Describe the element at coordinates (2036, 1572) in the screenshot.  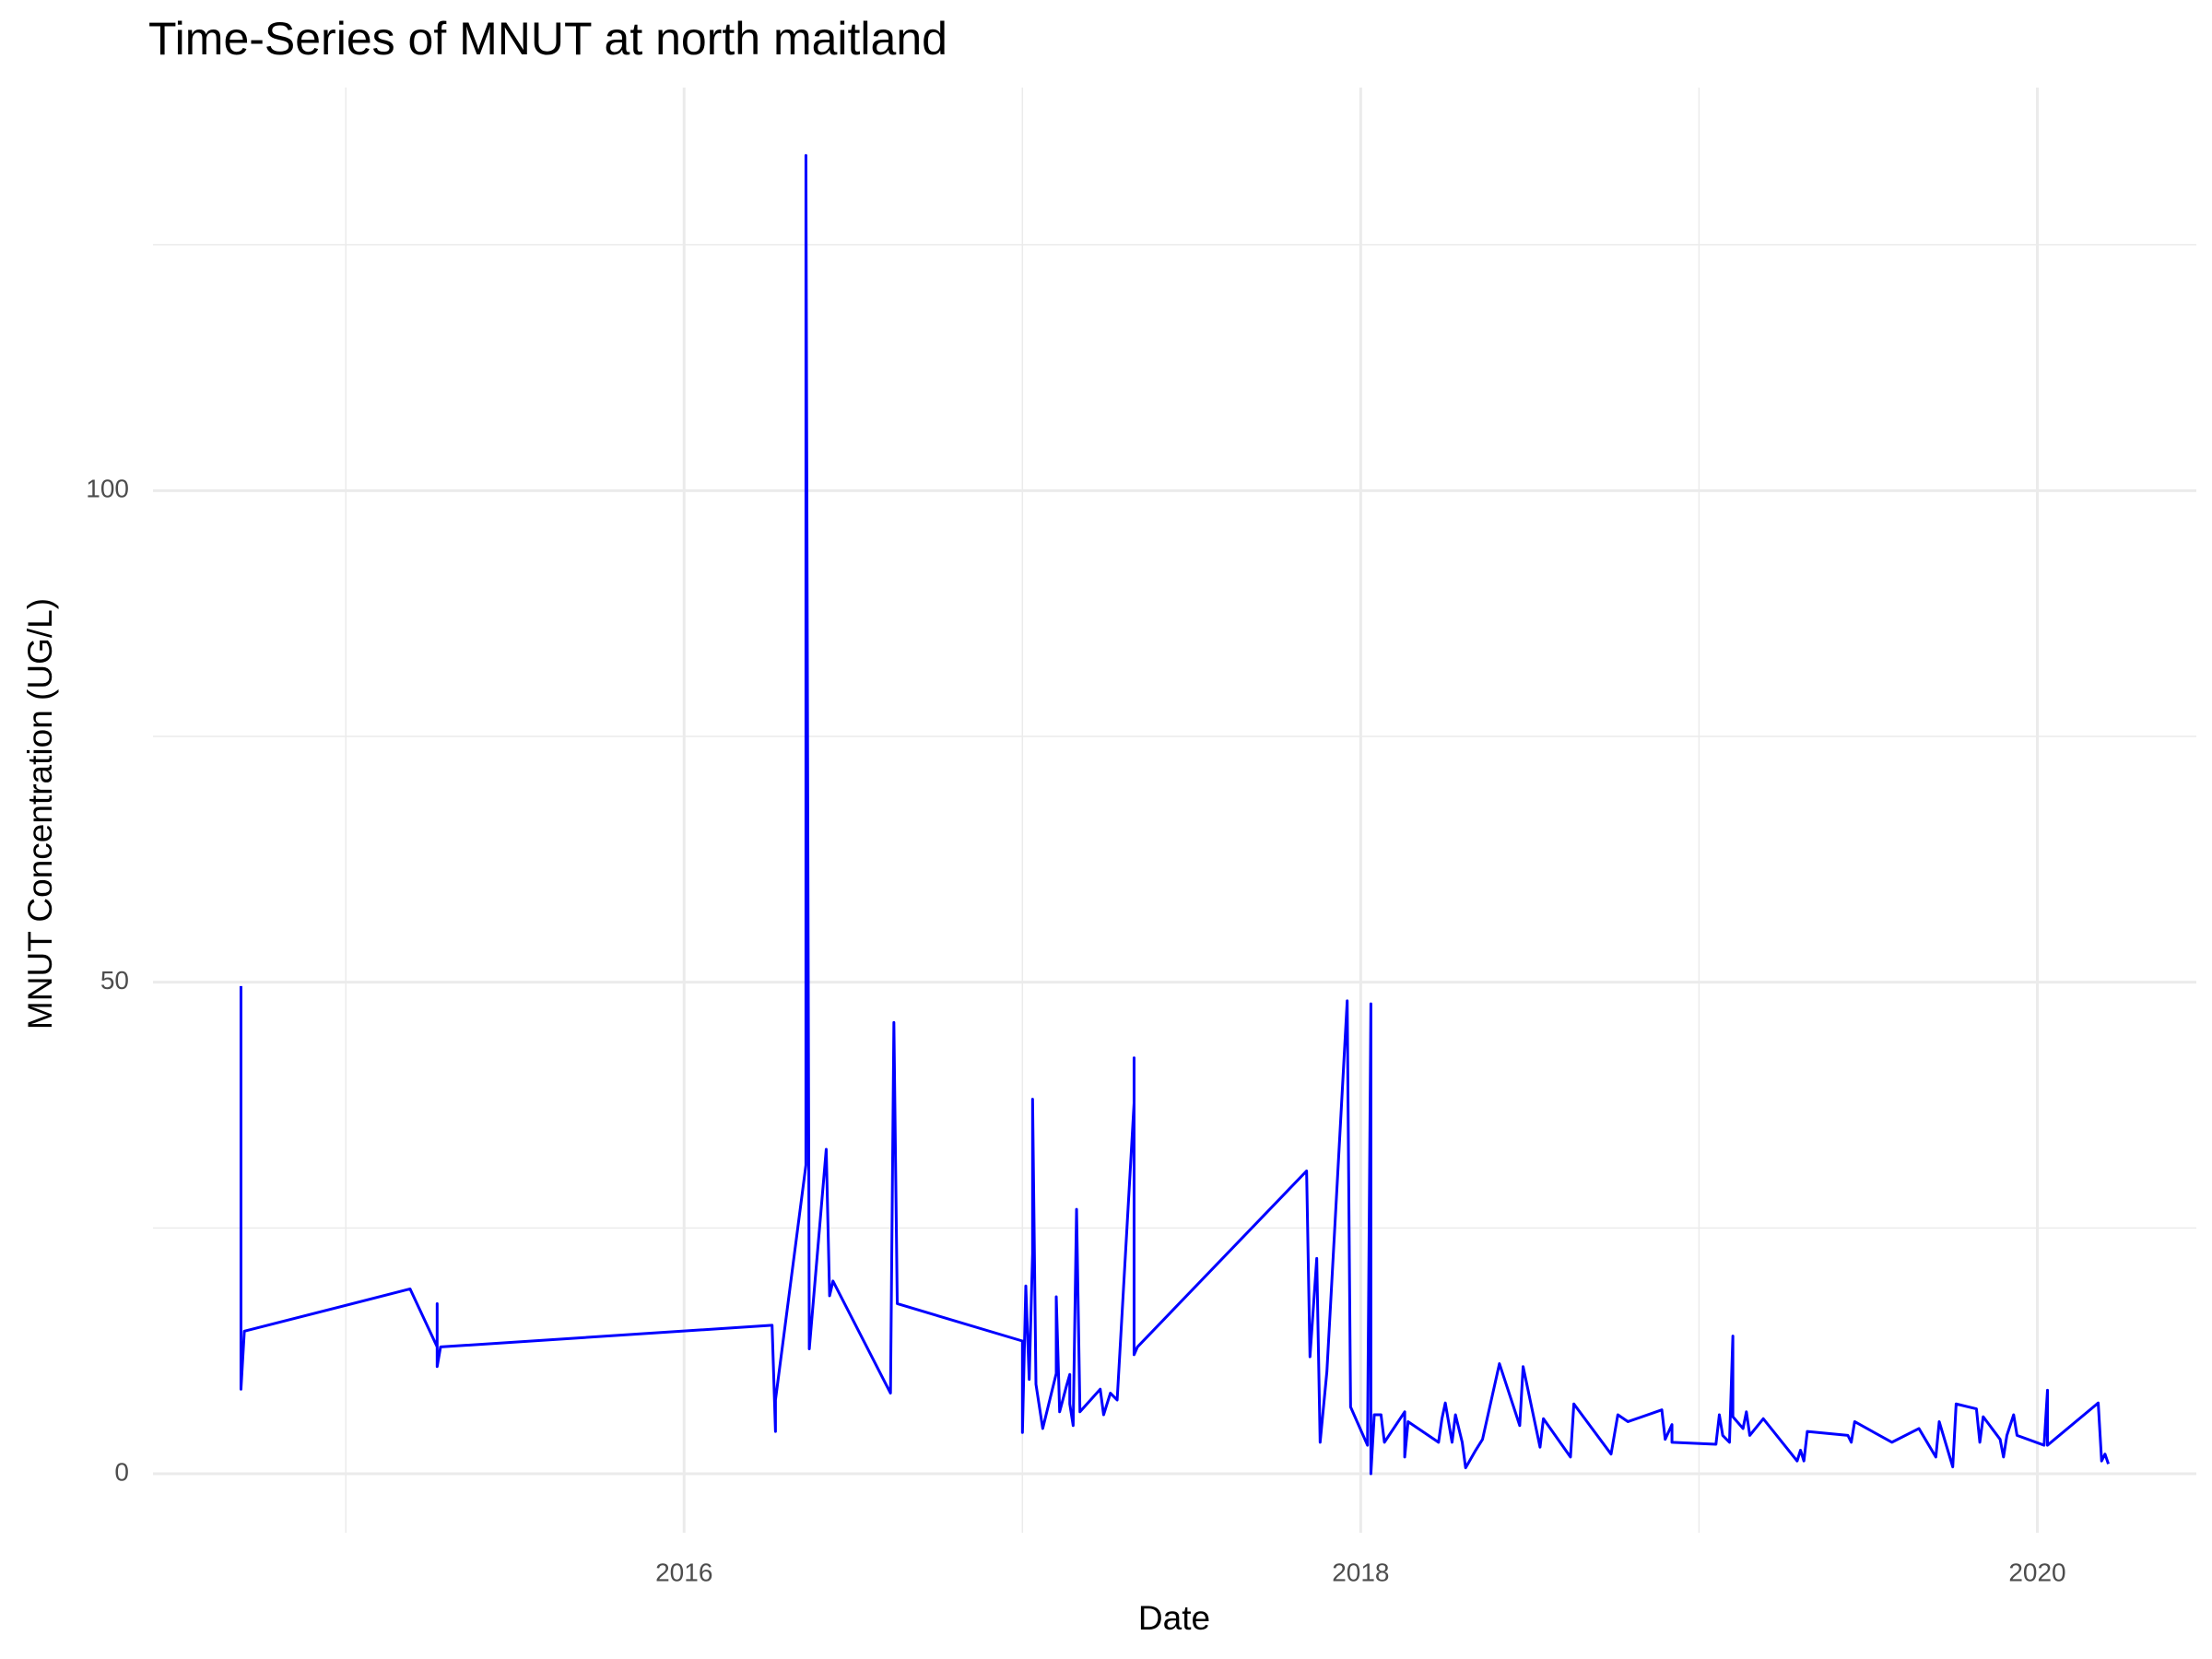
I see `x-tick-label: 2020` at that location.